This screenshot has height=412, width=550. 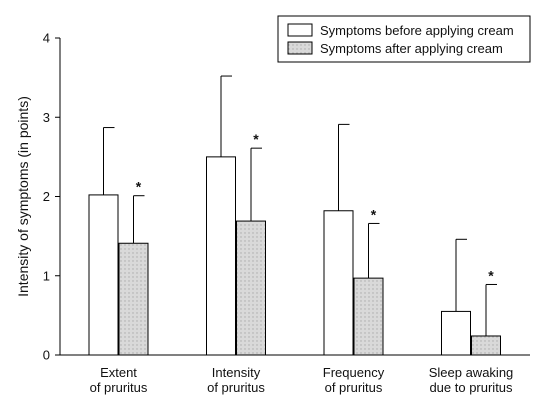 What do you see at coordinates (471, 387) in the screenshot?
I see `category-label: due to pruritus` at bounding box center [471, 387].